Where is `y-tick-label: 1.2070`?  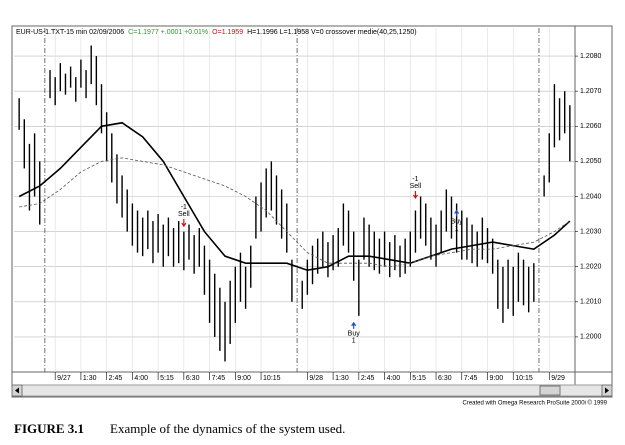
y-tick-label: 1.2070 is located at coordinates (591, 91).